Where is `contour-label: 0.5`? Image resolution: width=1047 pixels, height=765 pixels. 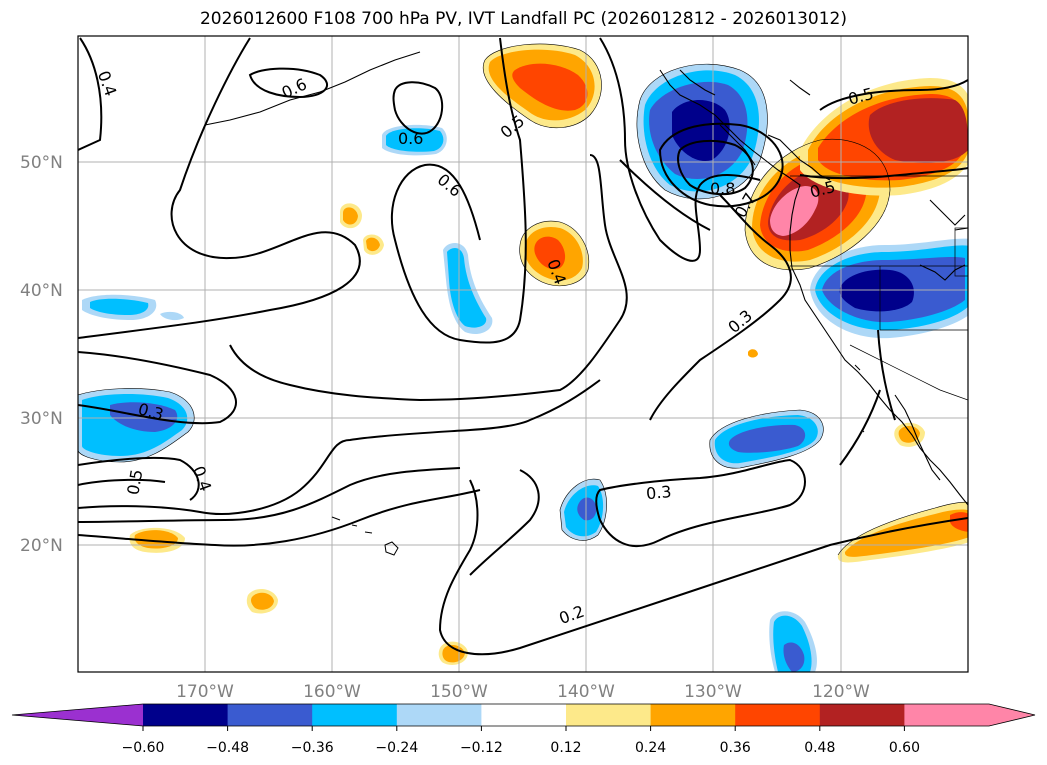
contour-label: 0.5 is located at coordinates (134, 482).